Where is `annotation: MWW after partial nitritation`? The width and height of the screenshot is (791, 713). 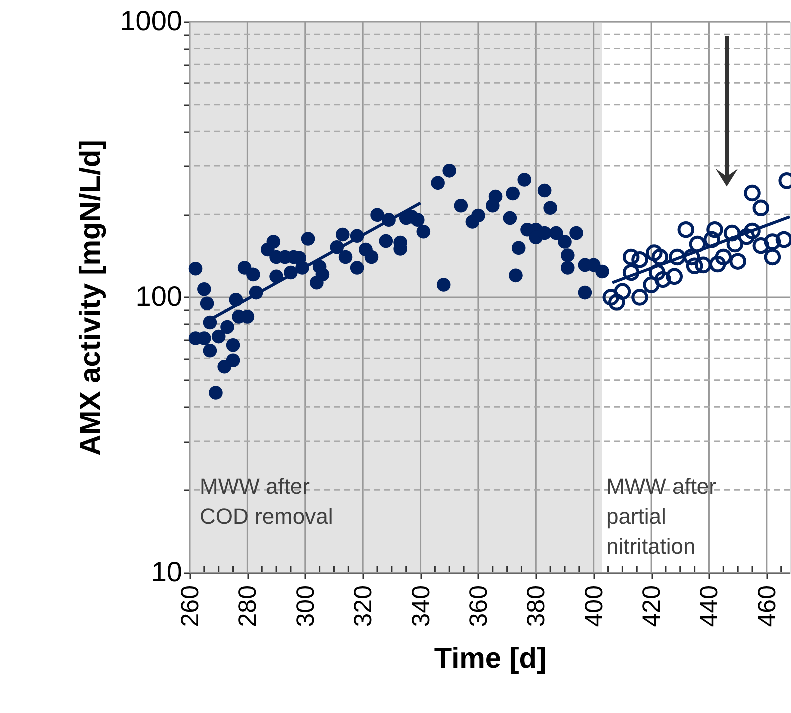 annotation: MWW after partial nitritation is located at coordinates (661, 516).